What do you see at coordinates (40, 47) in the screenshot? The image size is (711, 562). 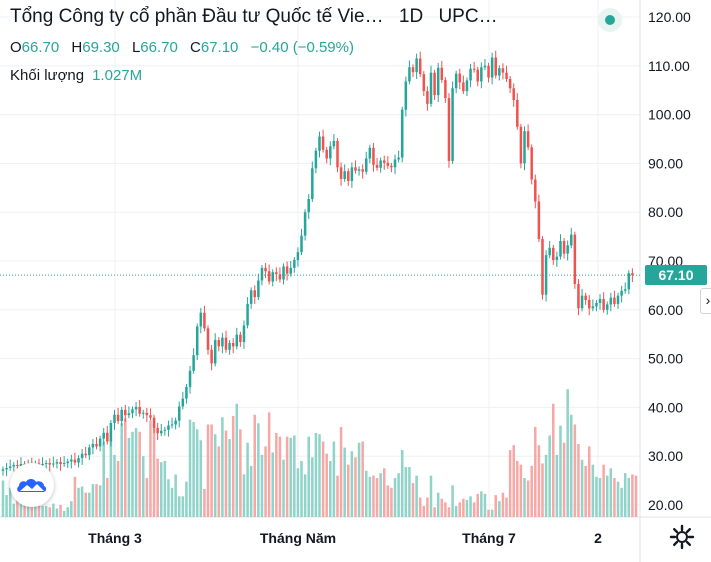 I see `open-value: 66.70` at bounding box center [40, 47].